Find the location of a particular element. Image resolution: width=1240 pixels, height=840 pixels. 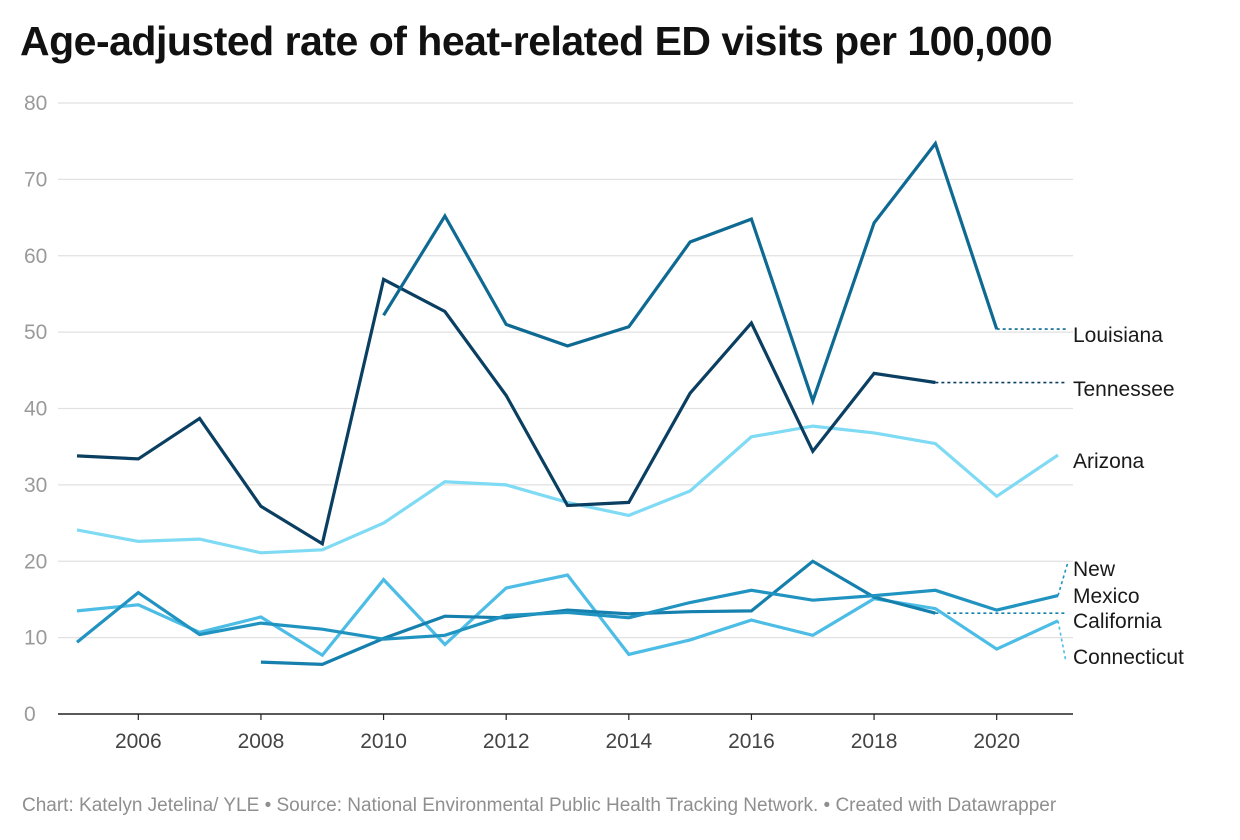

series-label-new-mexico: Mexico is located at coordinates (1106, 596).